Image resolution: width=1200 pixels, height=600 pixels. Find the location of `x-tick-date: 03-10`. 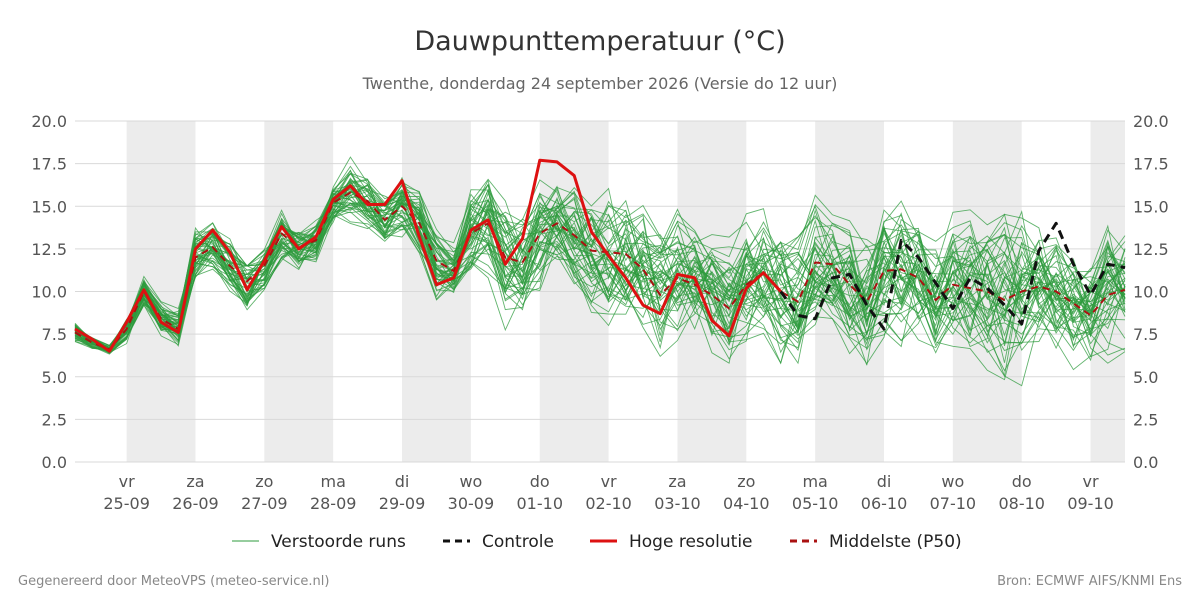

x-tick-date: 03-10 is located at coordinates (677, 503).